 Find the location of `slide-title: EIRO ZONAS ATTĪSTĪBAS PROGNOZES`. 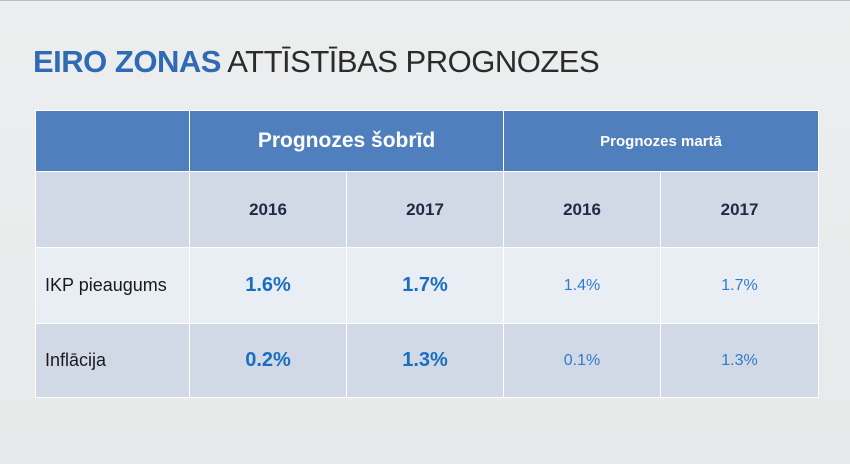

slide-title: EIRO ZONAS ATTĪSTĪBAS PROGNOZES is located at coordinates (316, 62).